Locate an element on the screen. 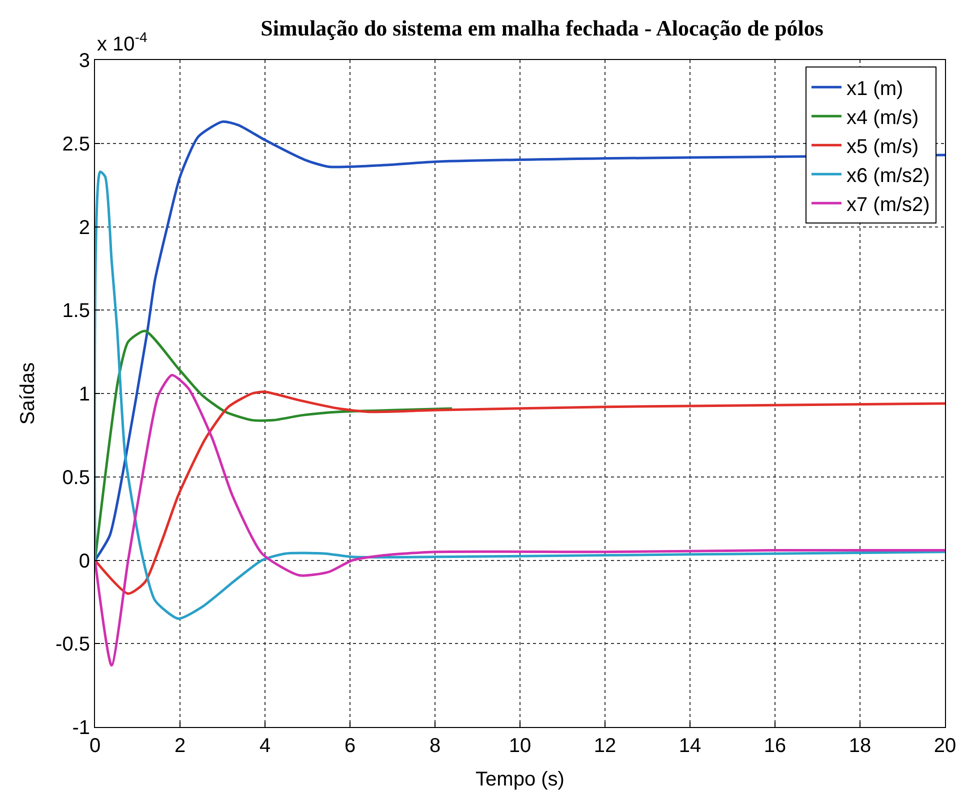 The height and width of the screenshot is (798, 968). x-tick-label: 6 is located at coordinates (350, 746).